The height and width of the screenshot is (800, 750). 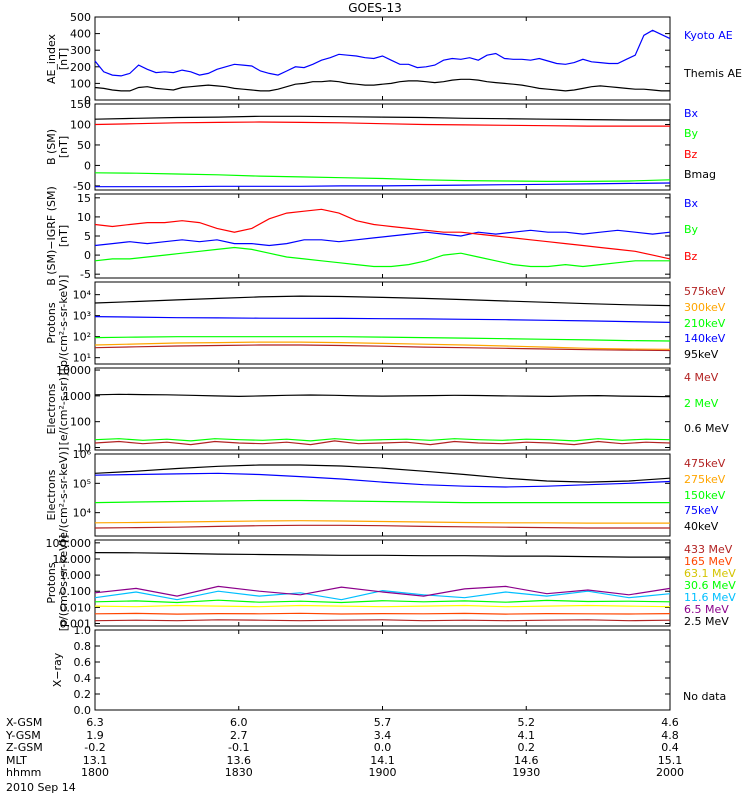 What do you see at coordinates (82, 337) in the screenshot?
I see `y-tick-label: 10²` at bounding box center [82, 337].